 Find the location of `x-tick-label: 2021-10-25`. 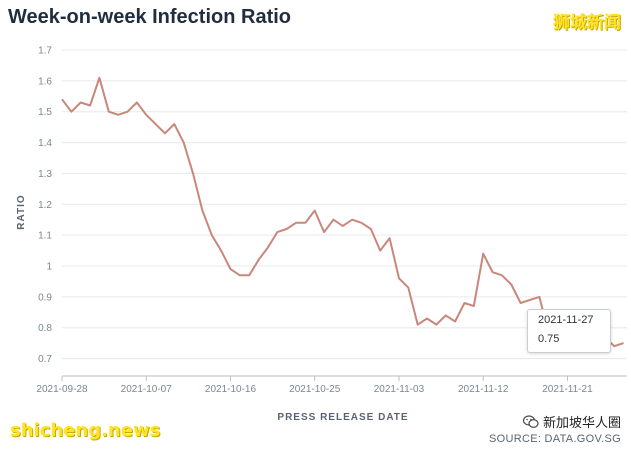

x-tick-label: 2021-10-25 is located at coordinates (315, 389).